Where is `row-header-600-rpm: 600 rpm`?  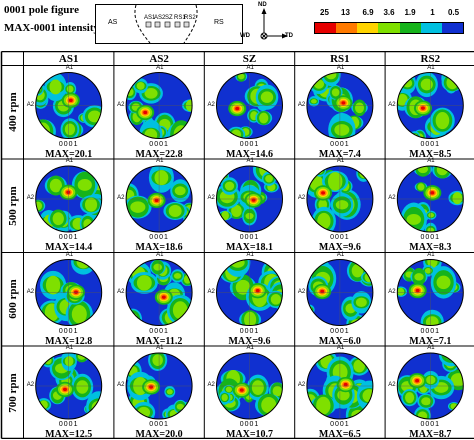 row-header-600-rpm: 600 rpm is located at coordinates (12, 299).